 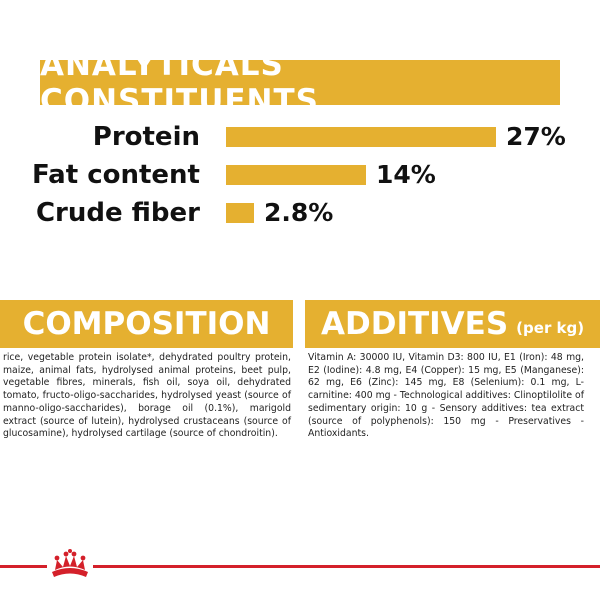 I want to click on composition-banner: COMPOSITION, so click(x=146, y=324).